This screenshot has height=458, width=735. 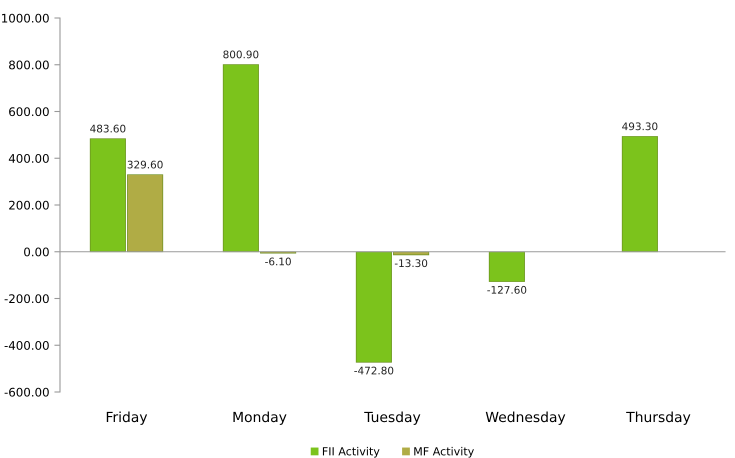 I want to click on y-tick-label: -400.00, so click(x=26, y=345).